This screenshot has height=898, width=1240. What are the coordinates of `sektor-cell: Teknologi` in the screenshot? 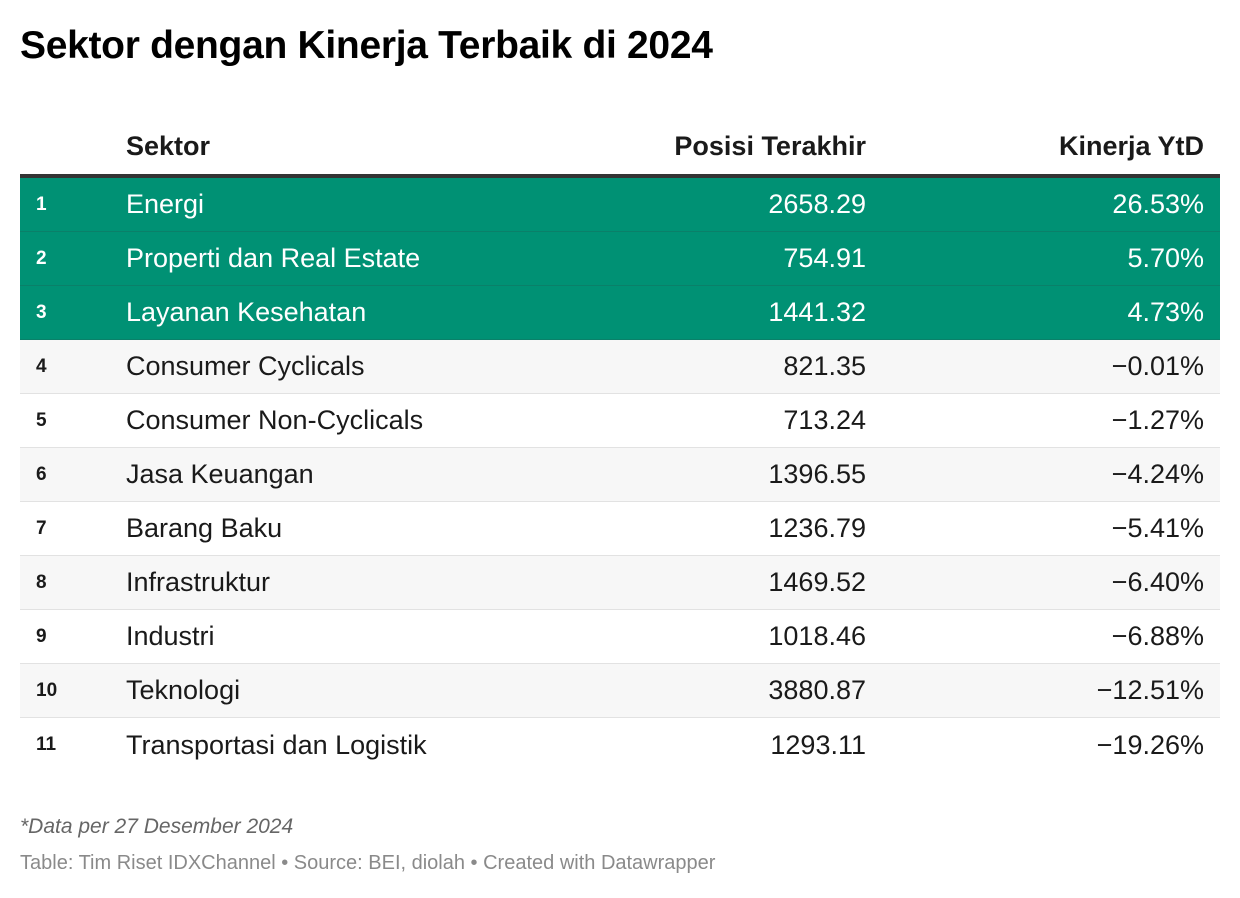 It's located at (183, 690).